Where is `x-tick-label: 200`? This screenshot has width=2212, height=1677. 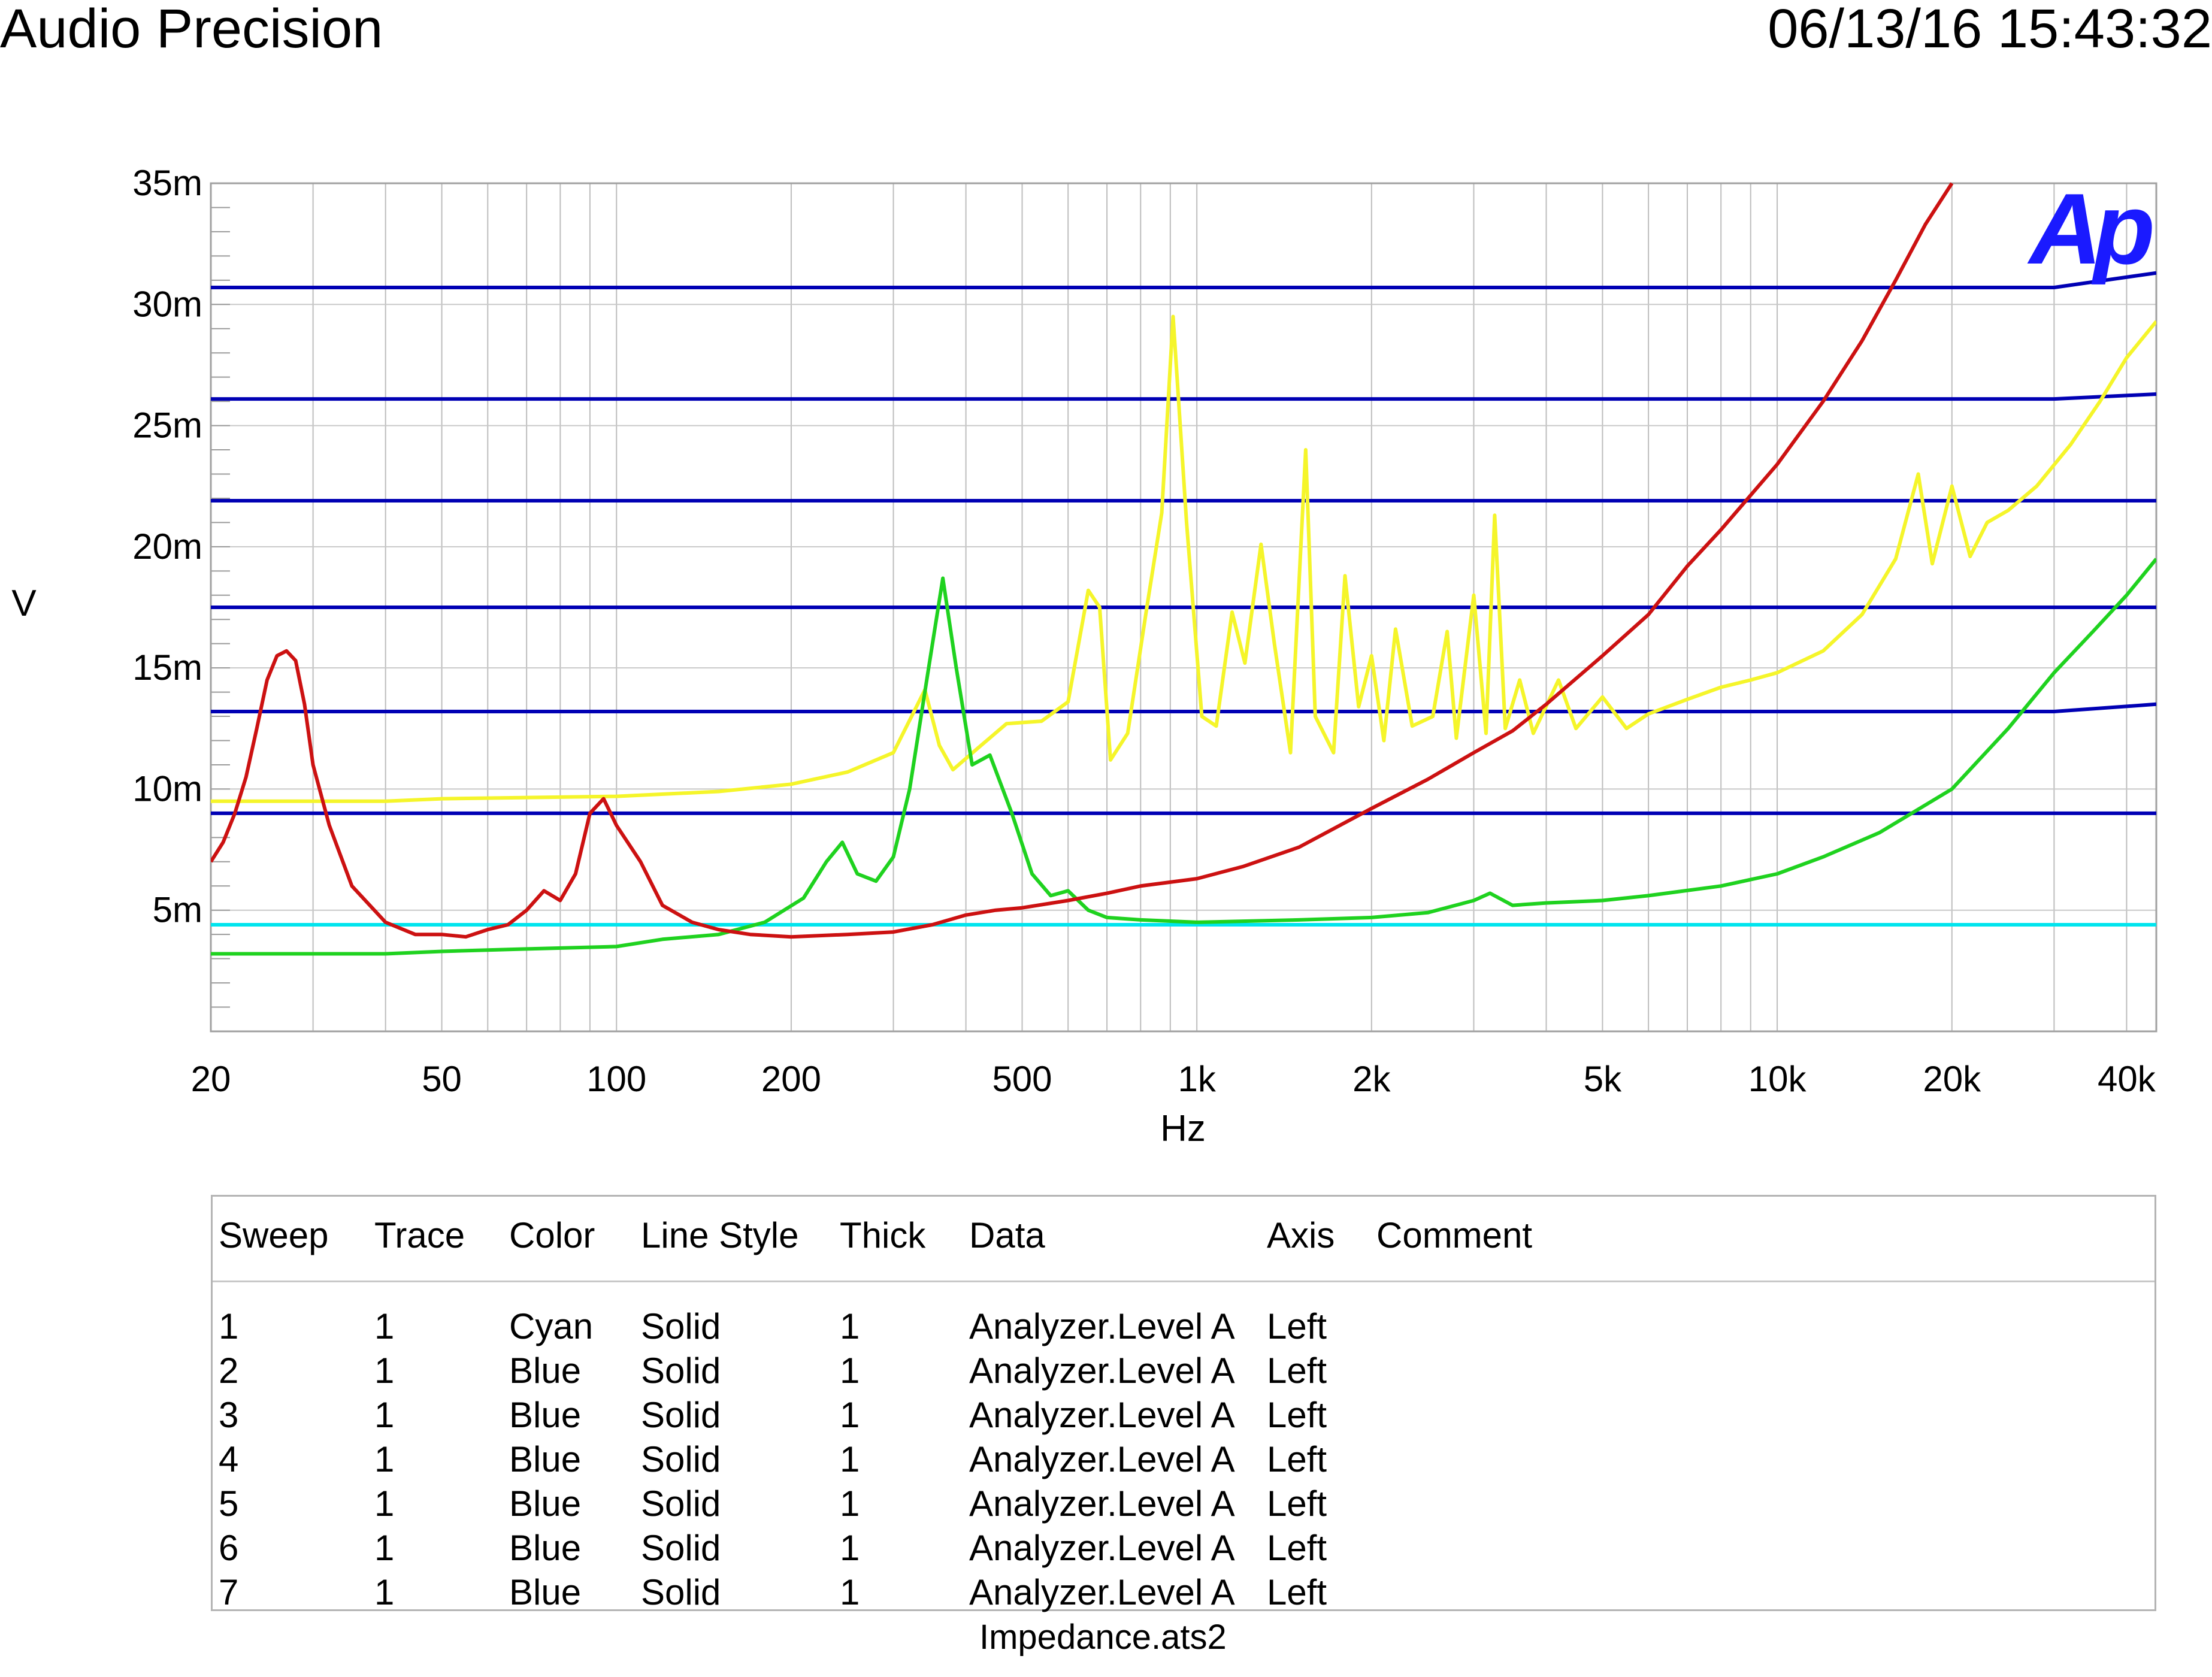
x-tick-label: 200 is located at coordinates (791, 1079).